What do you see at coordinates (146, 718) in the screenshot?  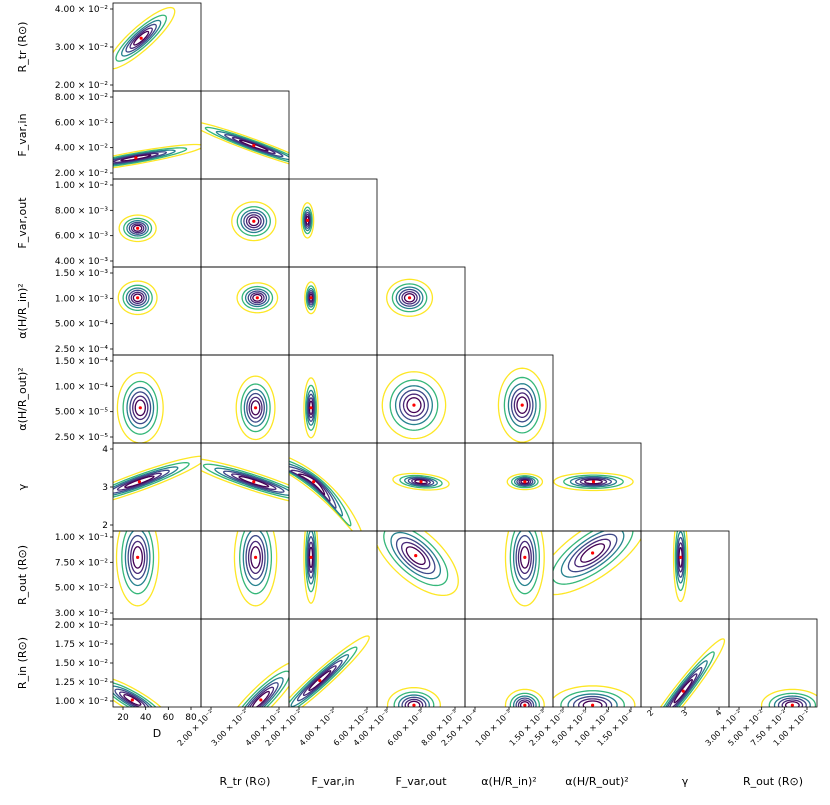 I see `x-tick-label: 40` at bounding box center [146, 718].